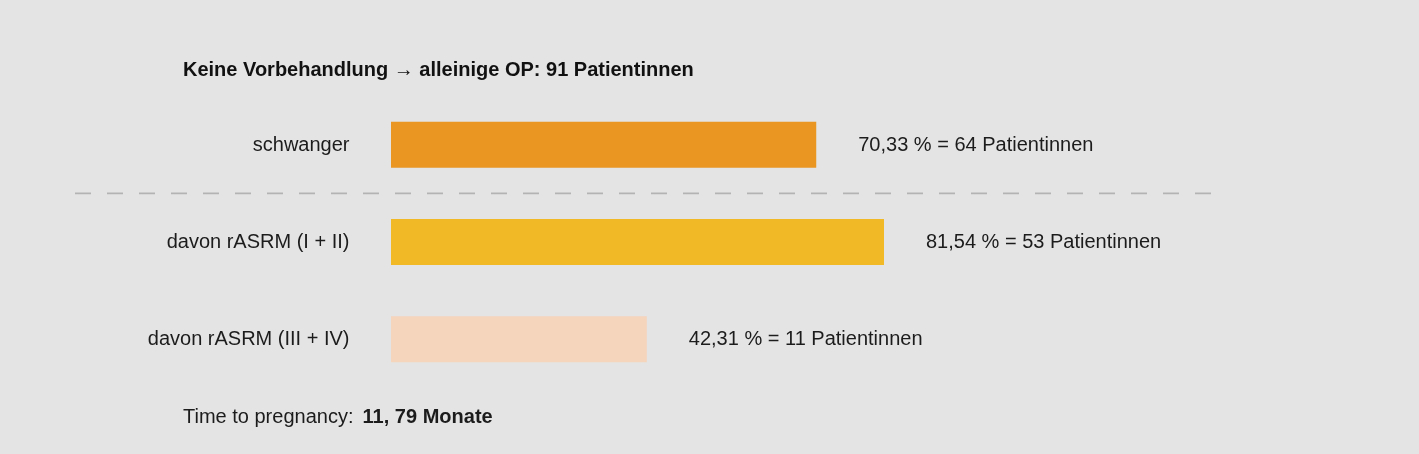 The height and width of the screenshot is (454, 1419). Describe the element at coordinates (805, 338) in the screenshot. I see `data-label: 42,31 % = 11 Patientinnen` at that location.